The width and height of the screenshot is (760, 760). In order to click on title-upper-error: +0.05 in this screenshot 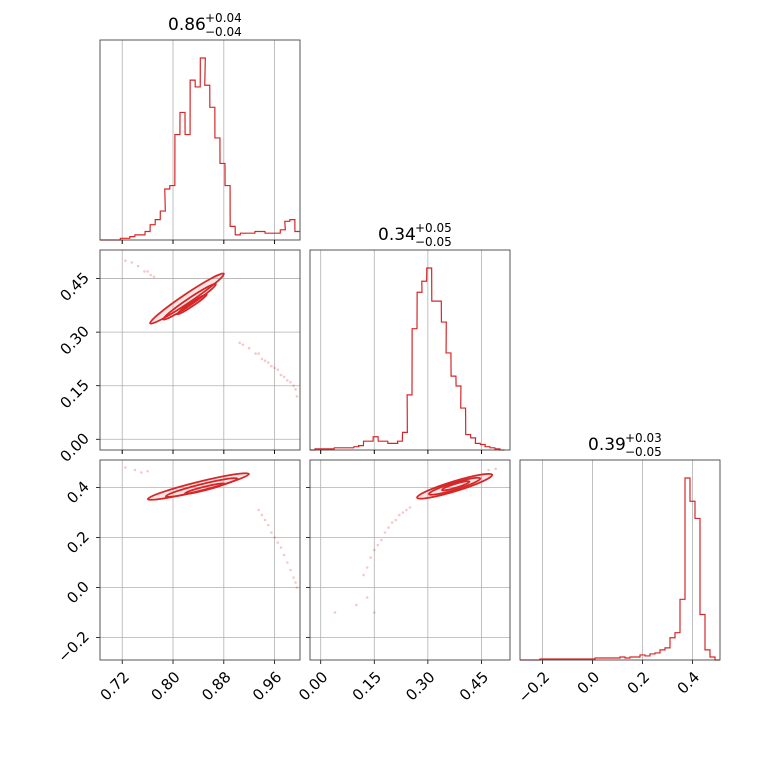, I will do `click(433, 228)`.